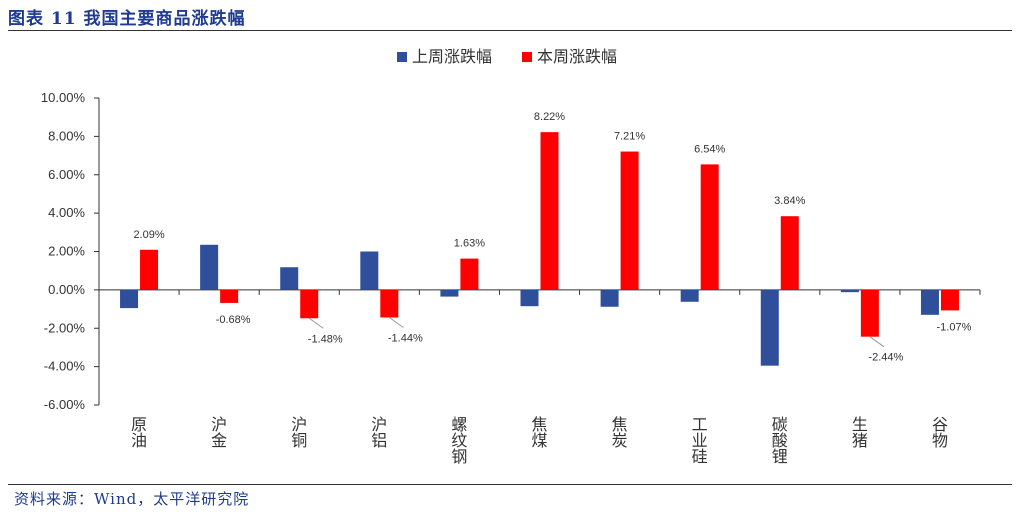 The image size is (1020, 515). Describe the element at coordinates (510, 30) in the screenshot. I see `top-rule` at that location.